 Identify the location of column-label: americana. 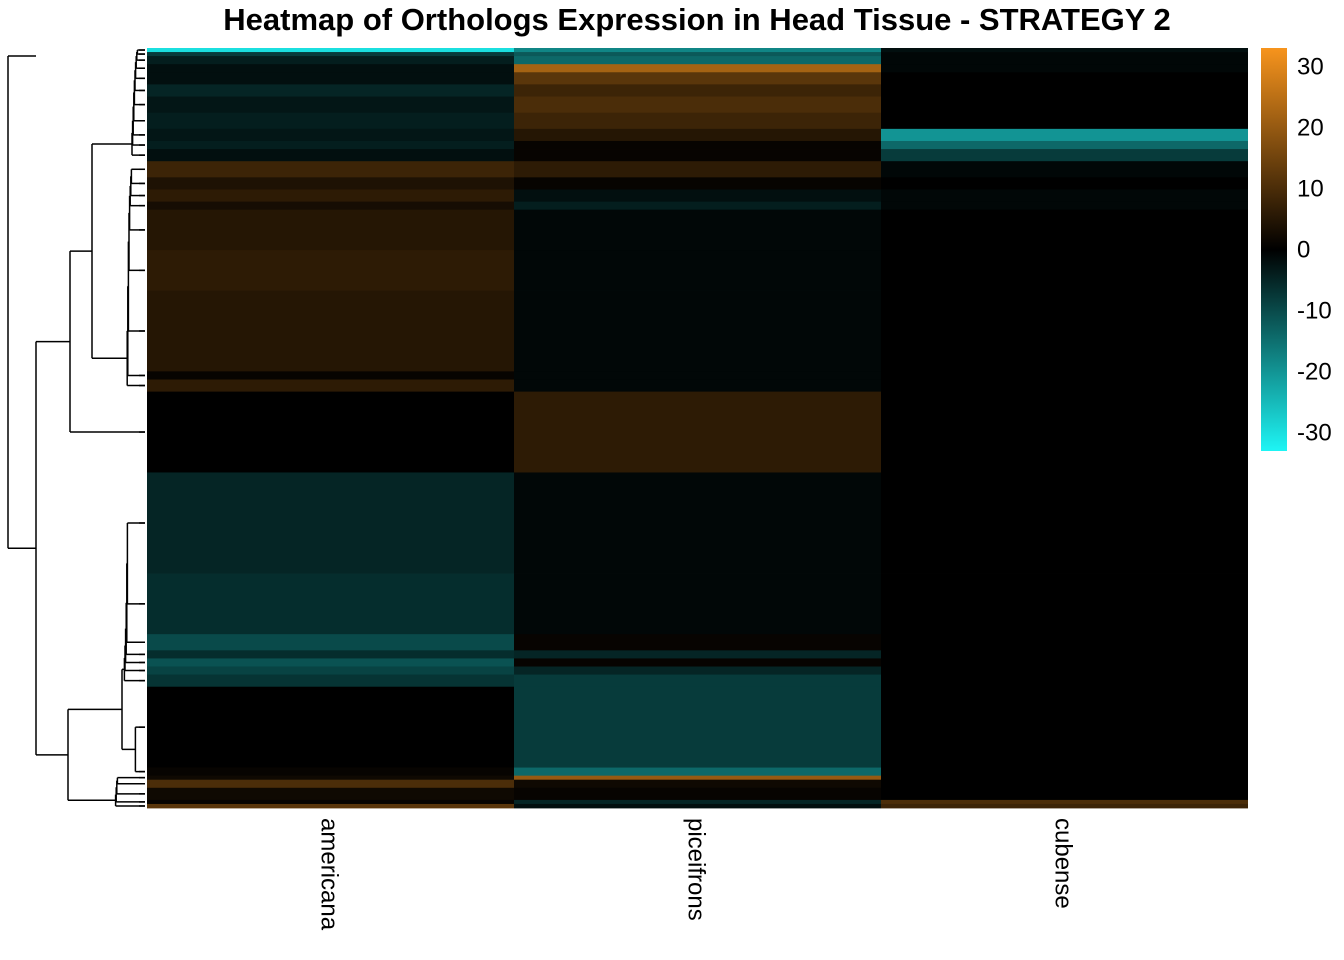
(329, 874).